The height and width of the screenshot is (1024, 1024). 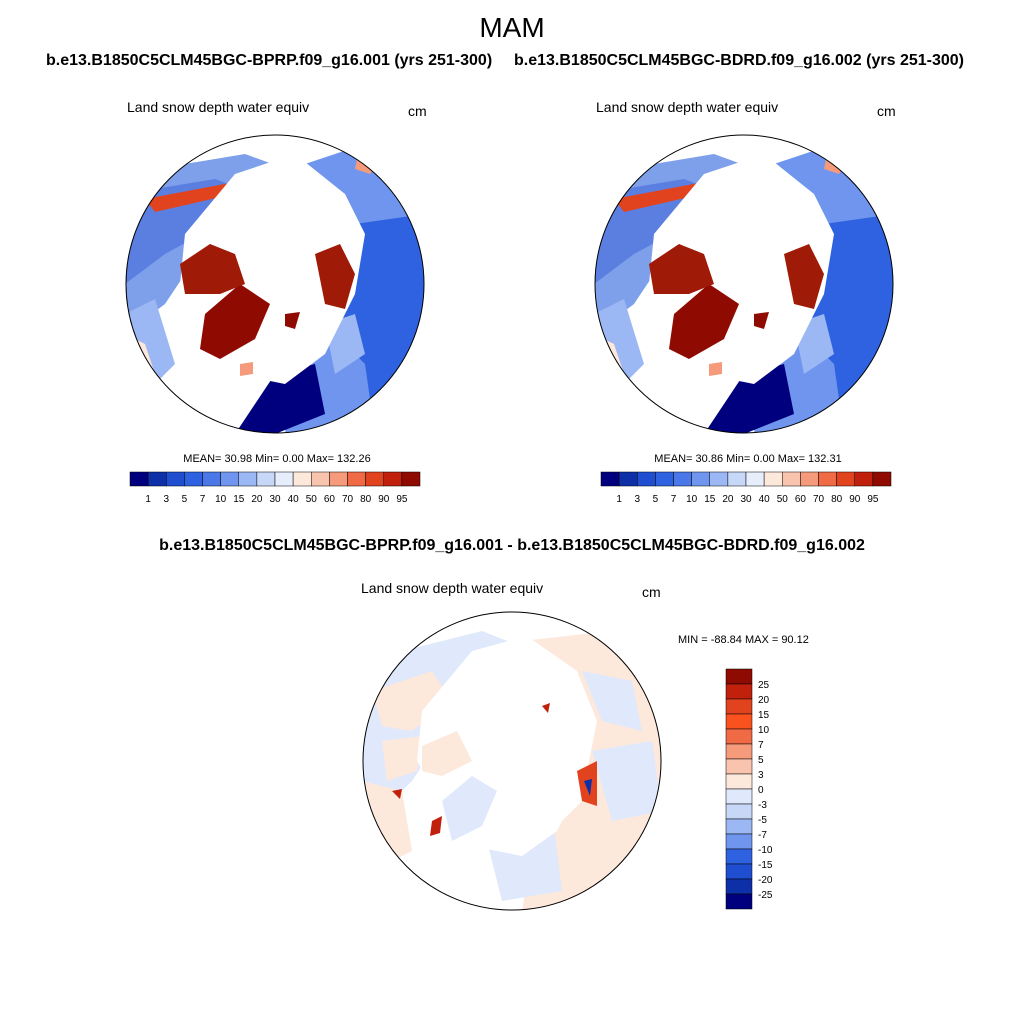 What do you see at coordinates (674, 499) in the screenshot?
I see `colorbar-right-tick-label: 7` at bounding box center [674, 499].